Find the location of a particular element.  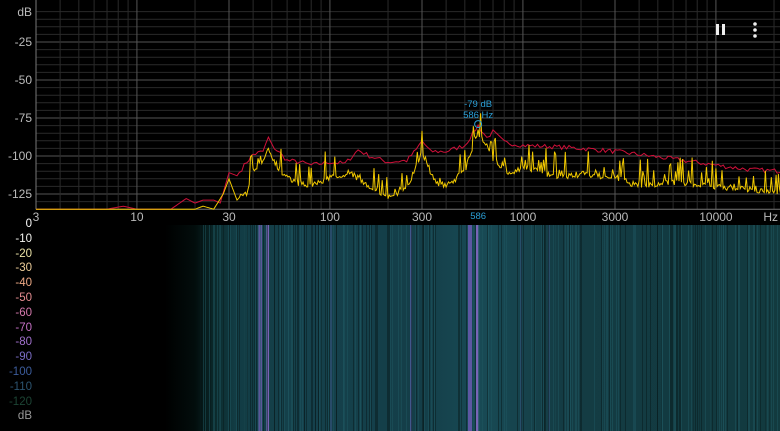

x-tick-label: 3000 is located at coordinates (615, 217).